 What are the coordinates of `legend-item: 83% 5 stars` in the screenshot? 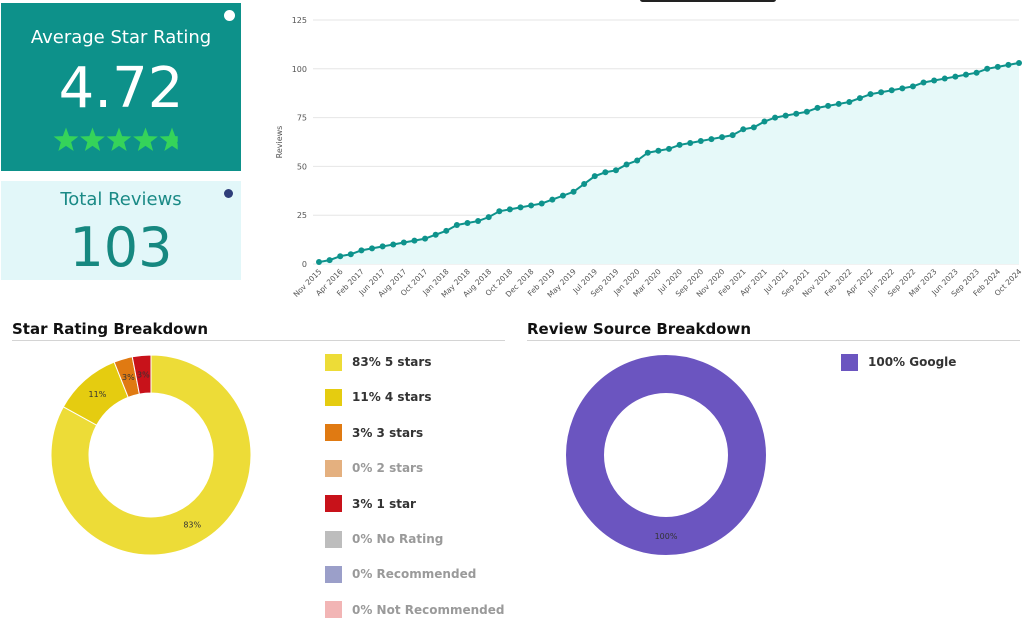 It's located at (378, 362).